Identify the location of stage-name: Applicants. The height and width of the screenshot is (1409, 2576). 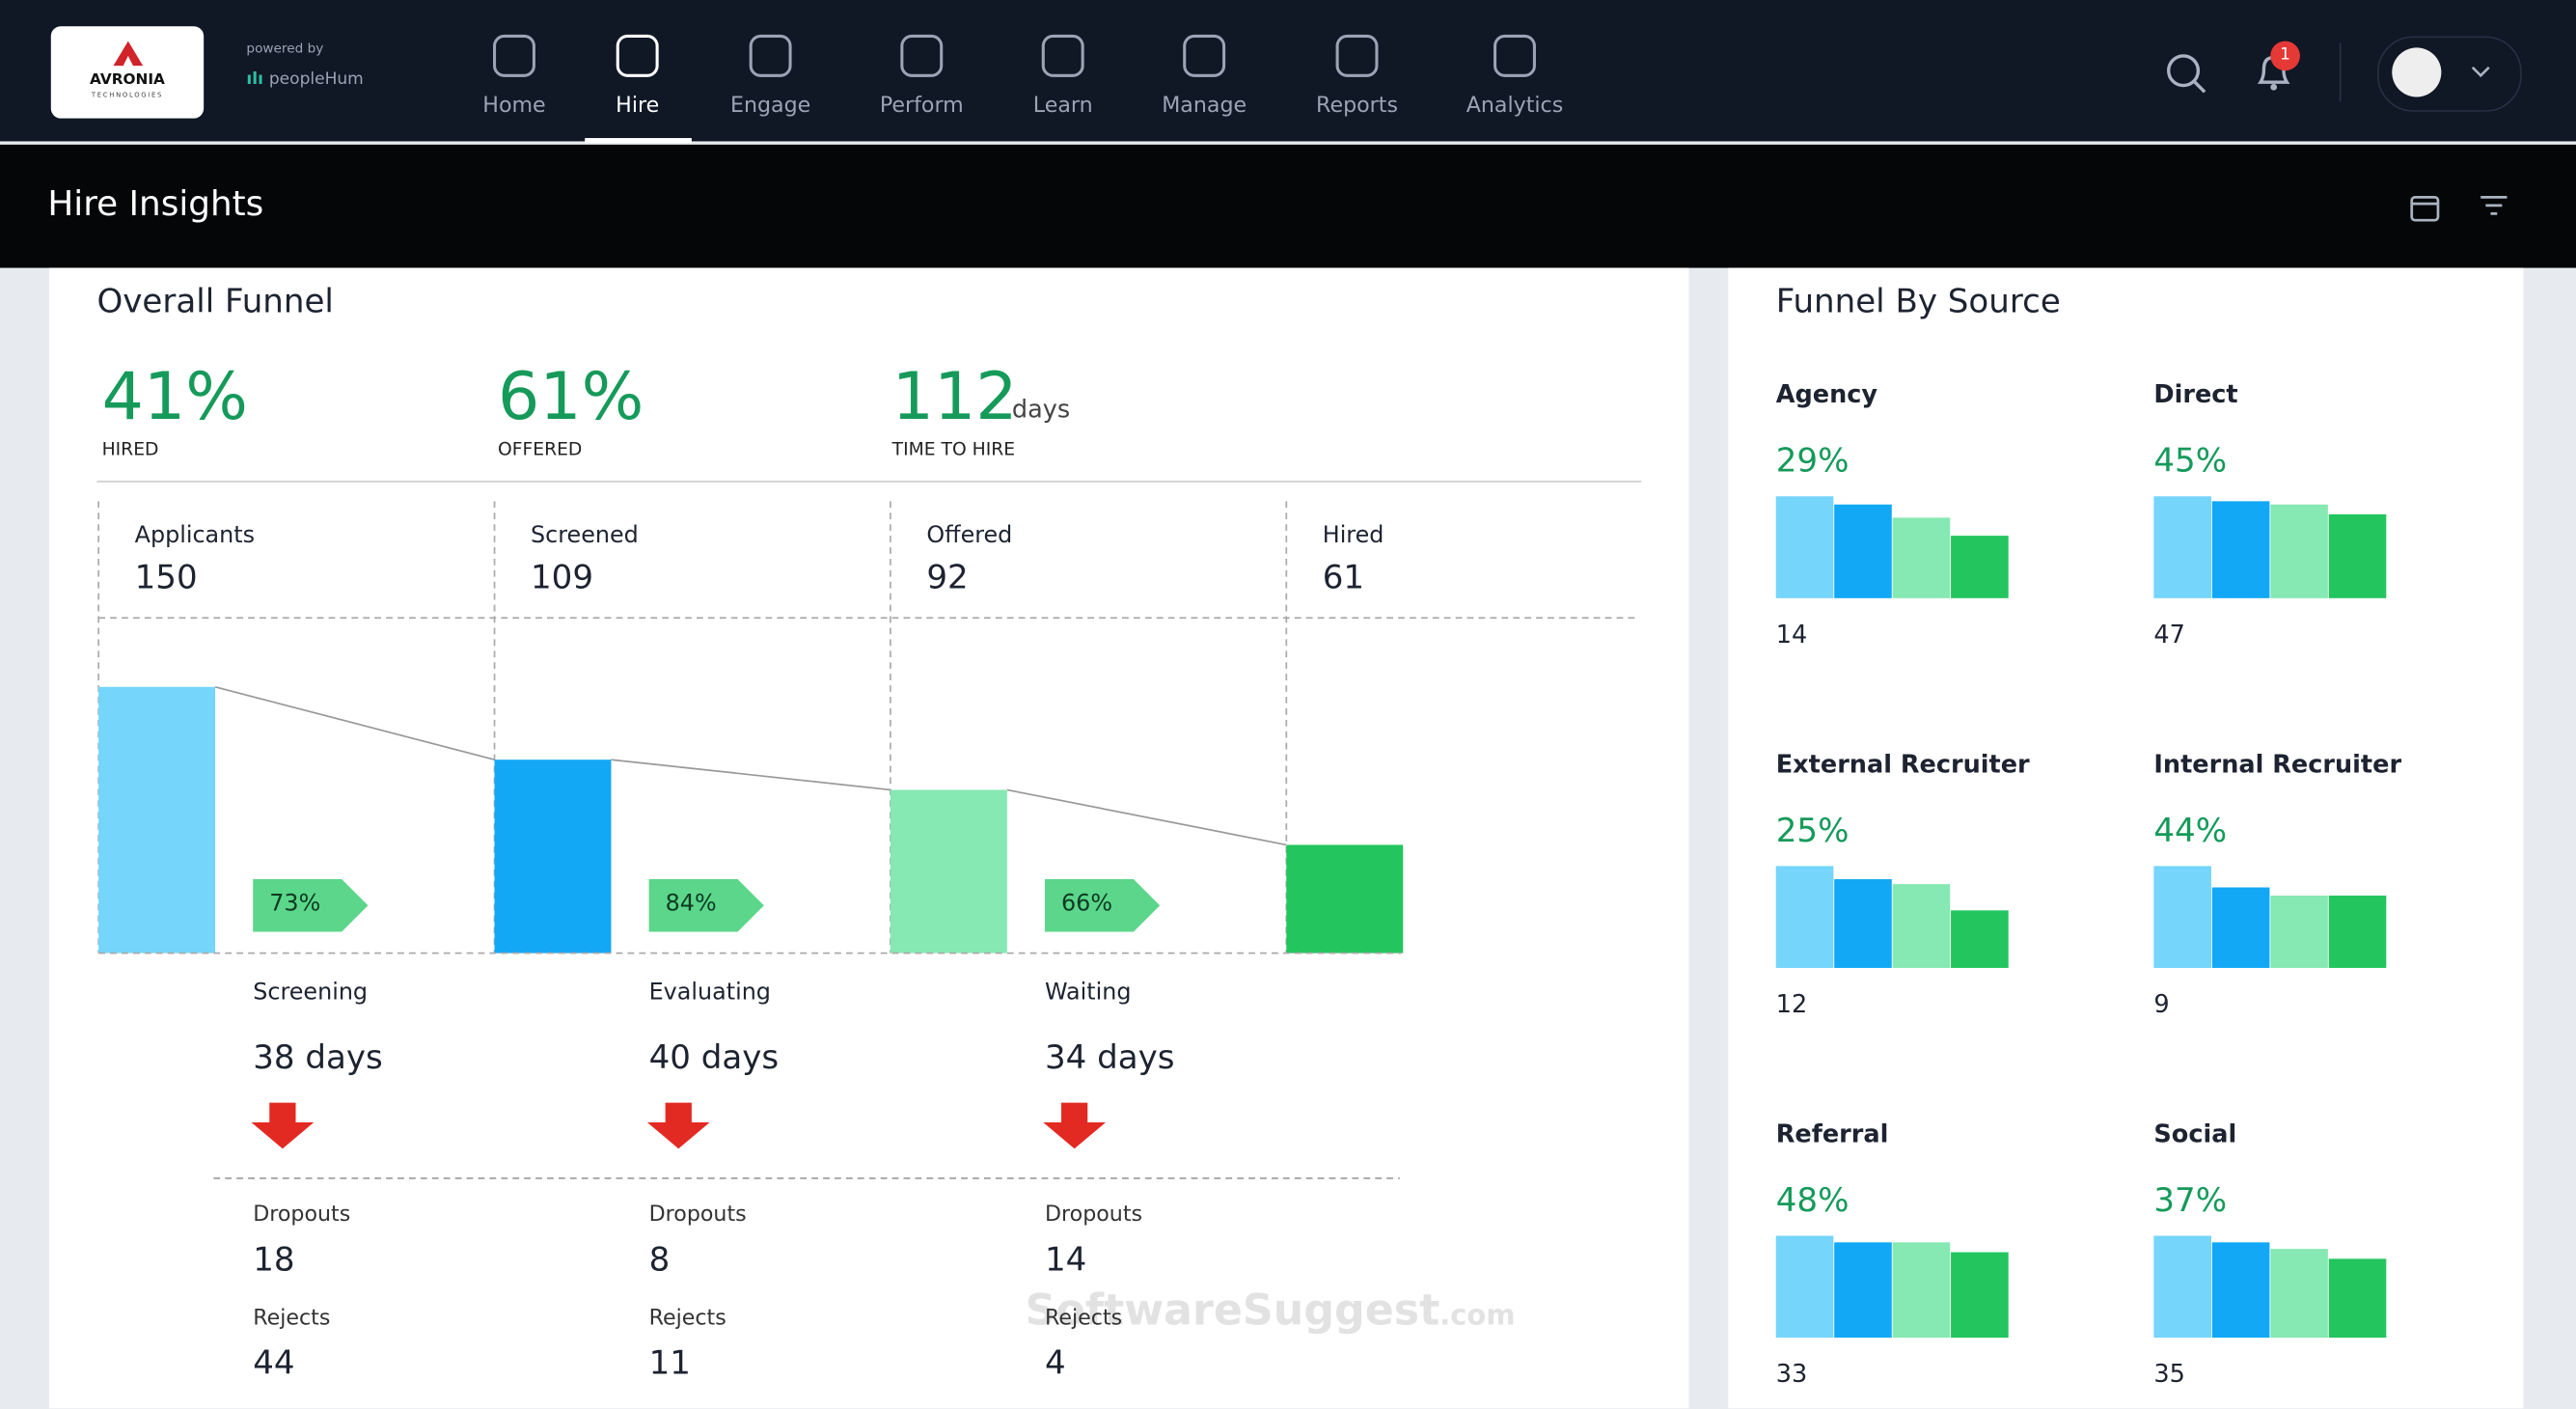
(195, 535).